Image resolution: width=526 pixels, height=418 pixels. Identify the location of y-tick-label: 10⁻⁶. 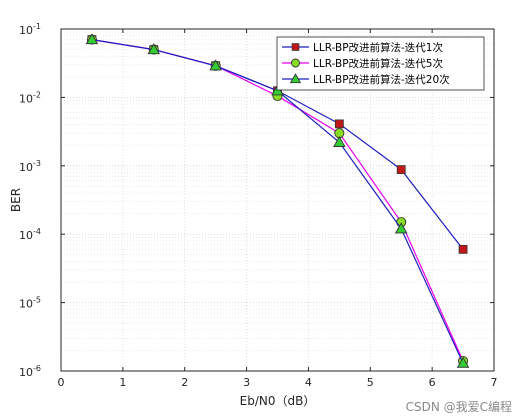
(30, 371).